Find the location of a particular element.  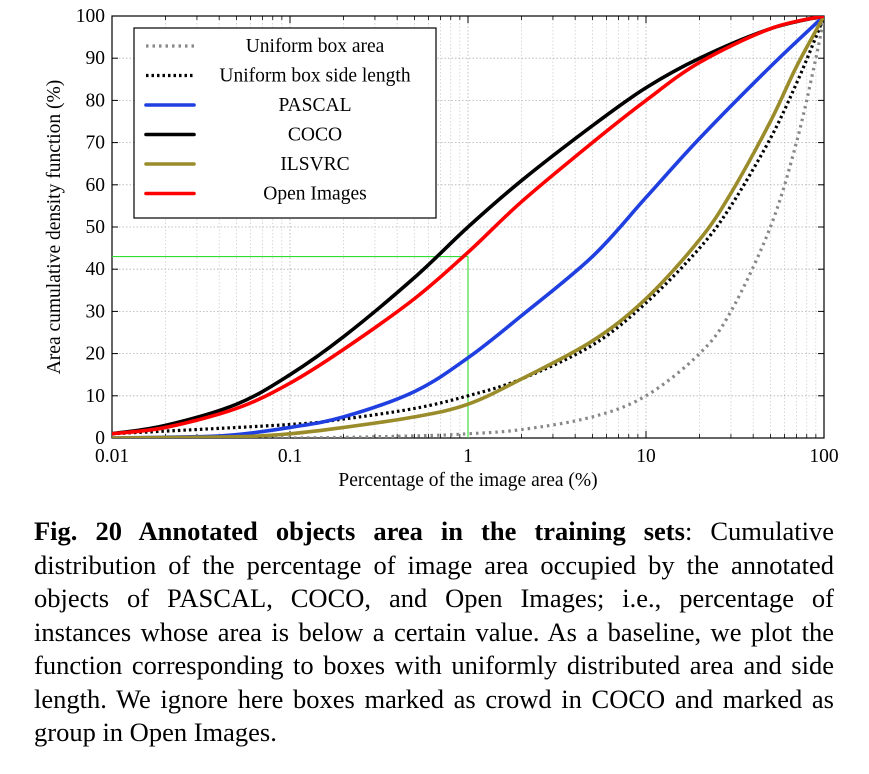

legend-box is located at coordinates (285, 123).